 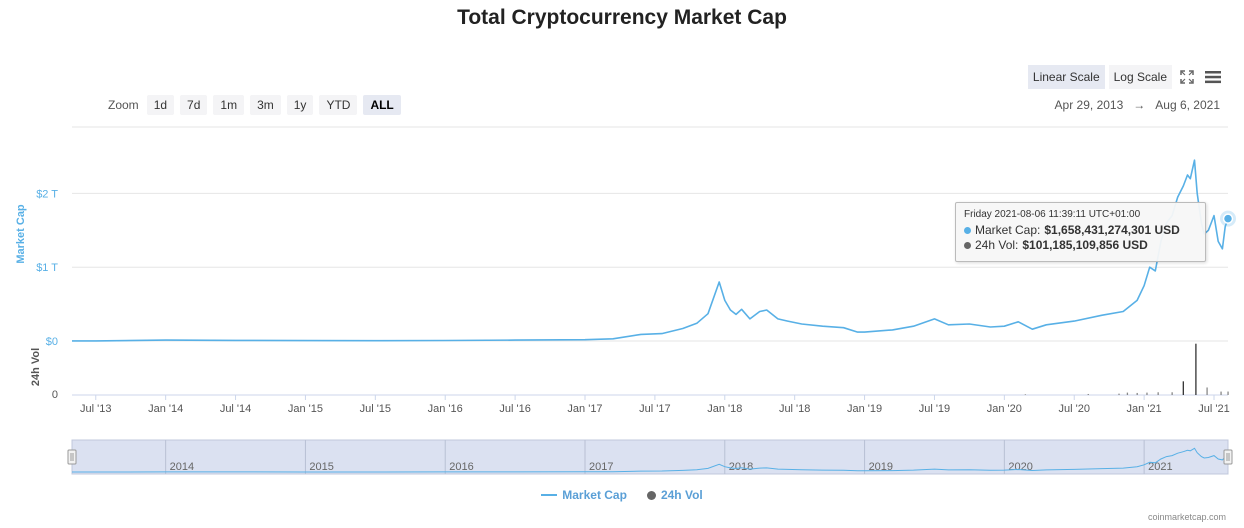 I want to click on zoom-label: Zoom, so click(x=123, y=105).